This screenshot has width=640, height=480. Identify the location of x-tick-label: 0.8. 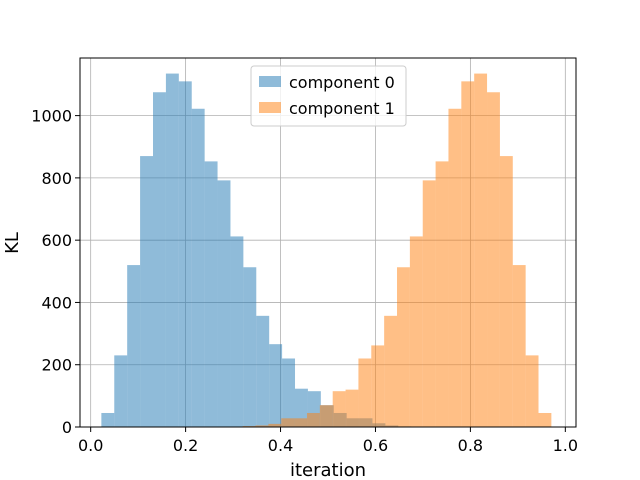
(470, 445).